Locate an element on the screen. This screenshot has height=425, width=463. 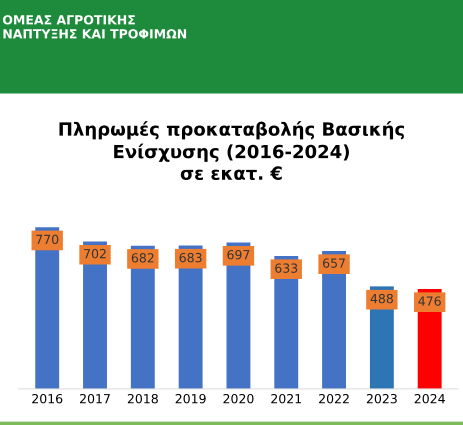
data-label: 657 is located at coordinates (334, 263).